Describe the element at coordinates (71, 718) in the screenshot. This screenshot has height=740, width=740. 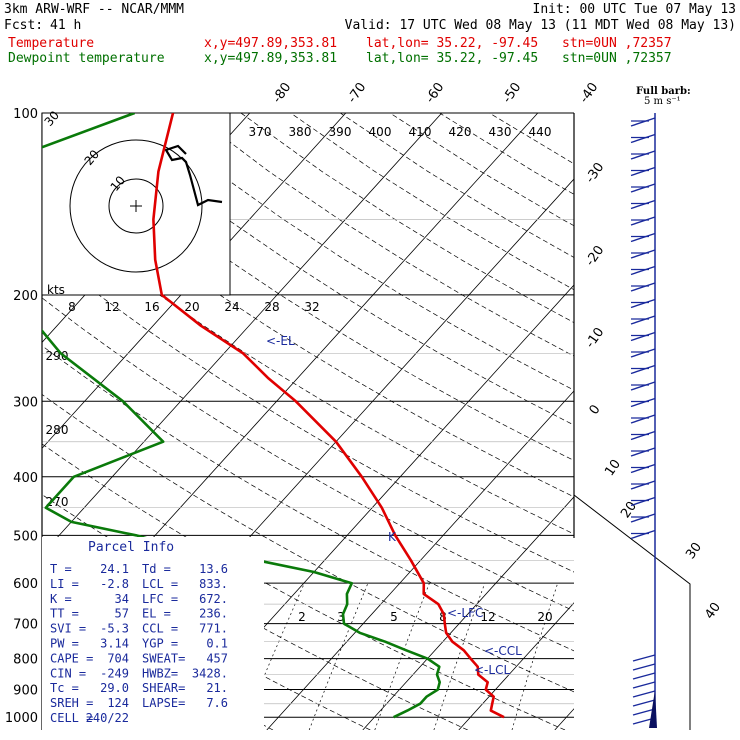
I see `parcel-row-l: CELL =` at that location.